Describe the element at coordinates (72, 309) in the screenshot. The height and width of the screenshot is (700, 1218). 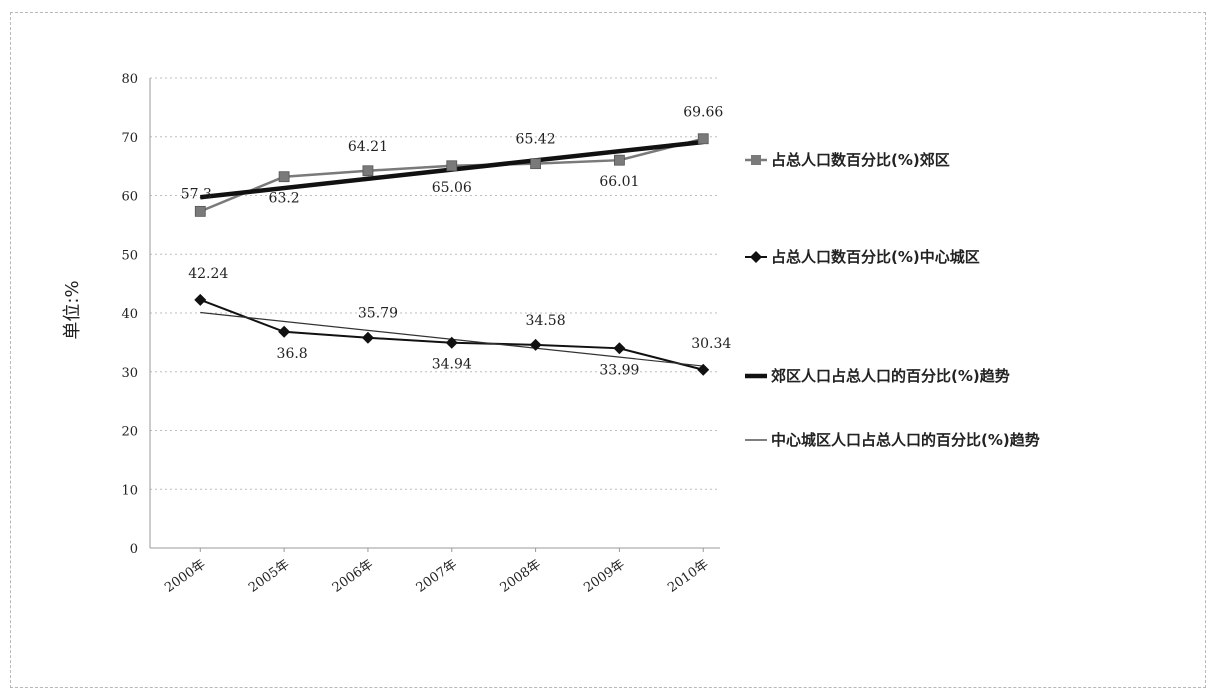
I see `y-axis-title: 单位:%` at that location.